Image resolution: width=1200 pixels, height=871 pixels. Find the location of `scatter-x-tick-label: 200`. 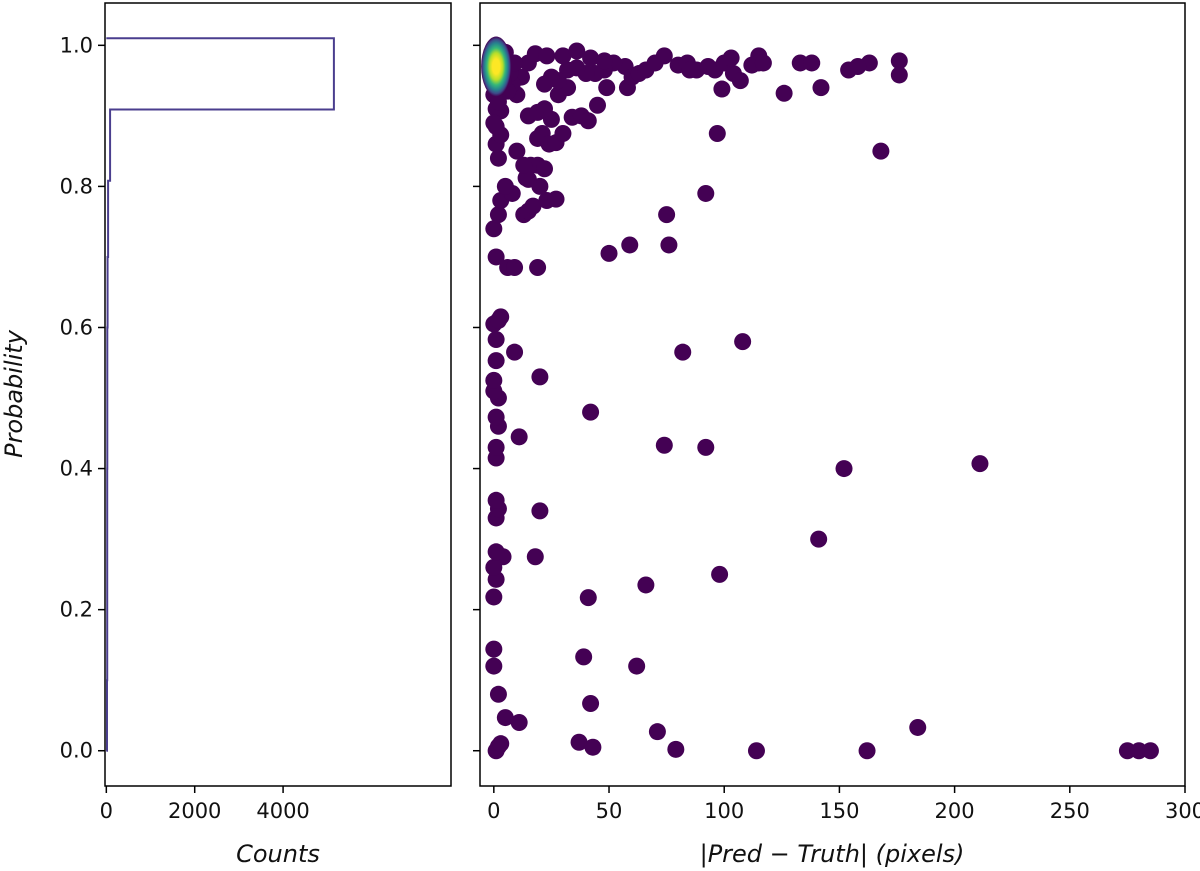

scatter-x-tick-label: 200 is located at coordinates (955, 811).